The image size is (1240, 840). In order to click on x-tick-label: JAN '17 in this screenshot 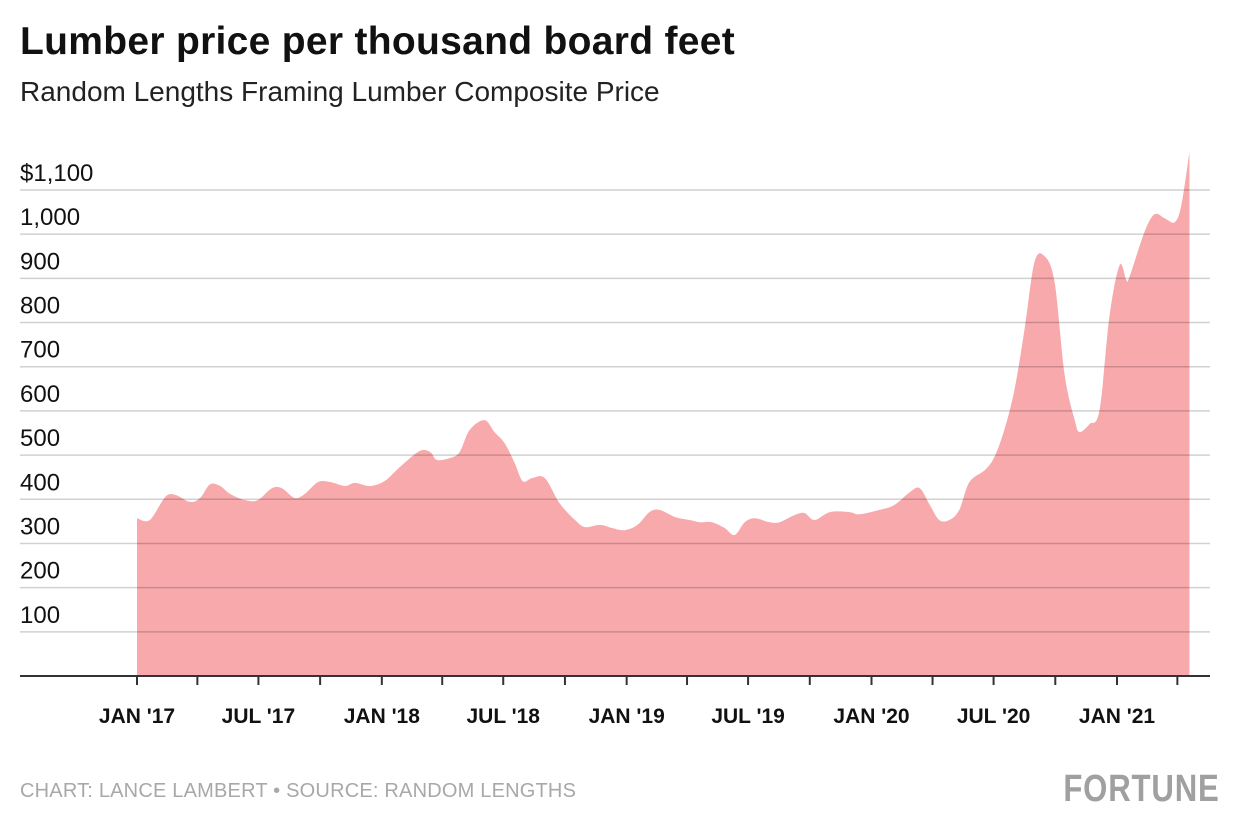, I will do `click(137, 716)`.